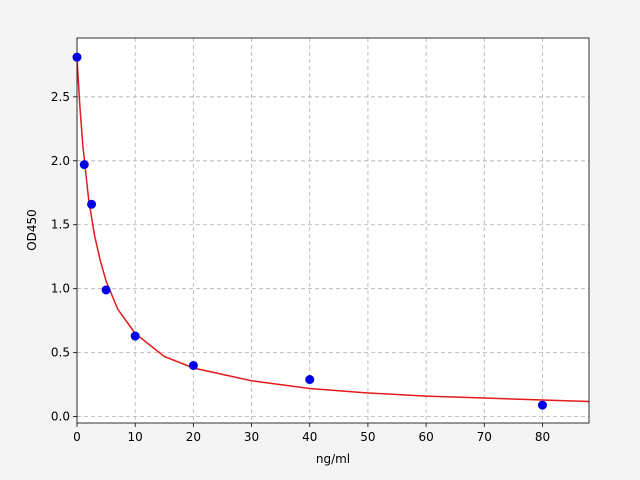 Image resolution: width=640 pixels, height=480 pixels. I want to click on x-tick-label: 60, so click(425, 437).